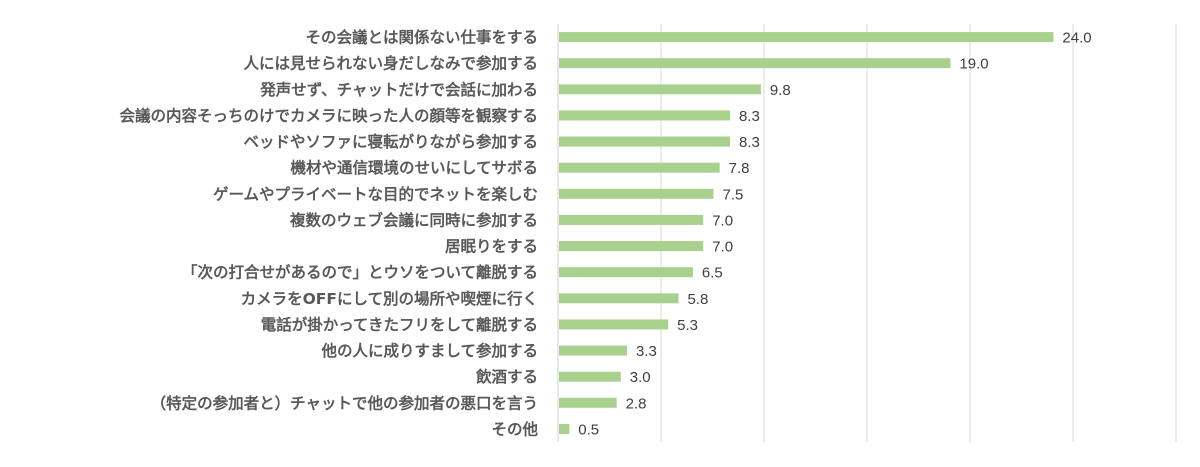  Describe the element at coordinates (739, 168) in the screenshot. I see `value-label: 7.8` at that location.